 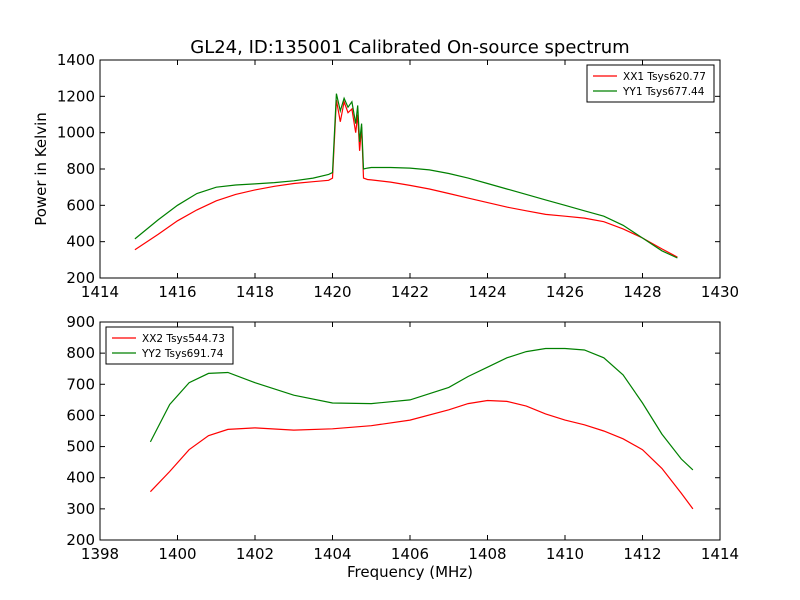 I want to click on y-tick-label: 1000, so click(x=76, y=133).